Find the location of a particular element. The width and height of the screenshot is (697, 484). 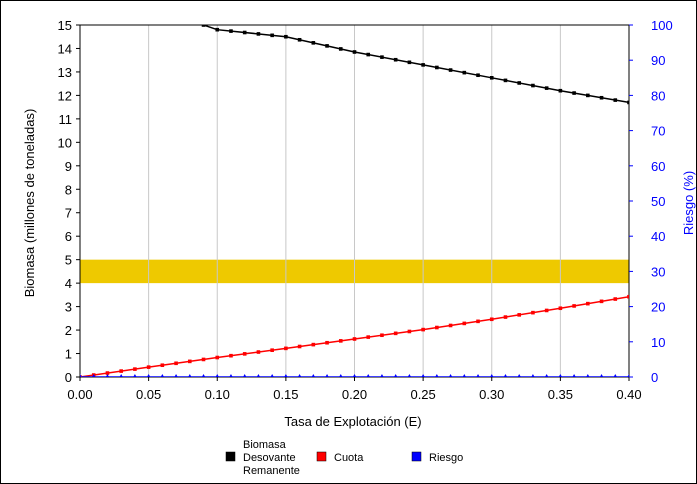

y-right-tick-label: 40 is located at coordinates (658, 236).